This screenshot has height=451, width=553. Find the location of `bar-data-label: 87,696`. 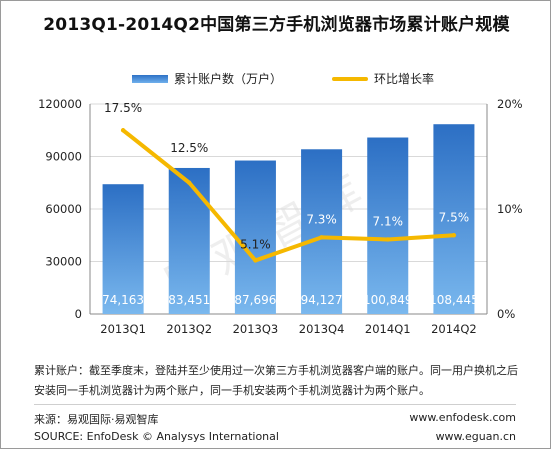

bar-data-label: 87,696 is located at coordinates (255, 300).